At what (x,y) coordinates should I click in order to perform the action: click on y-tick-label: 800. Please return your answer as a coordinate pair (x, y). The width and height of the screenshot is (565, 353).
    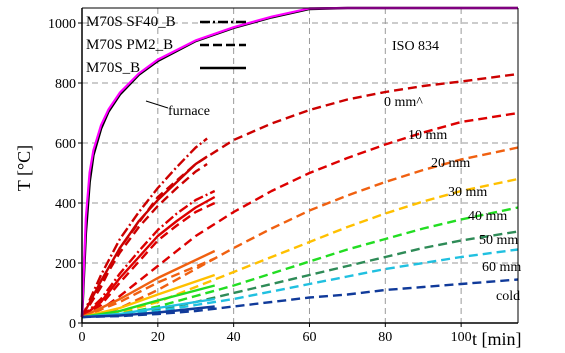
    Looking at the image, I should click on (65, 84).